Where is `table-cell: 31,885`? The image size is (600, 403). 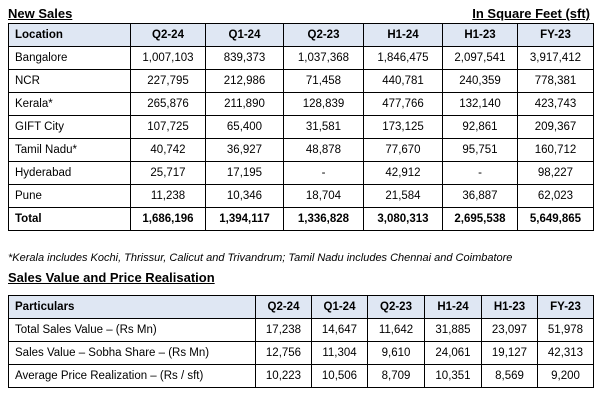
table-cell: 31,885 is located at coordinates (453, 330).